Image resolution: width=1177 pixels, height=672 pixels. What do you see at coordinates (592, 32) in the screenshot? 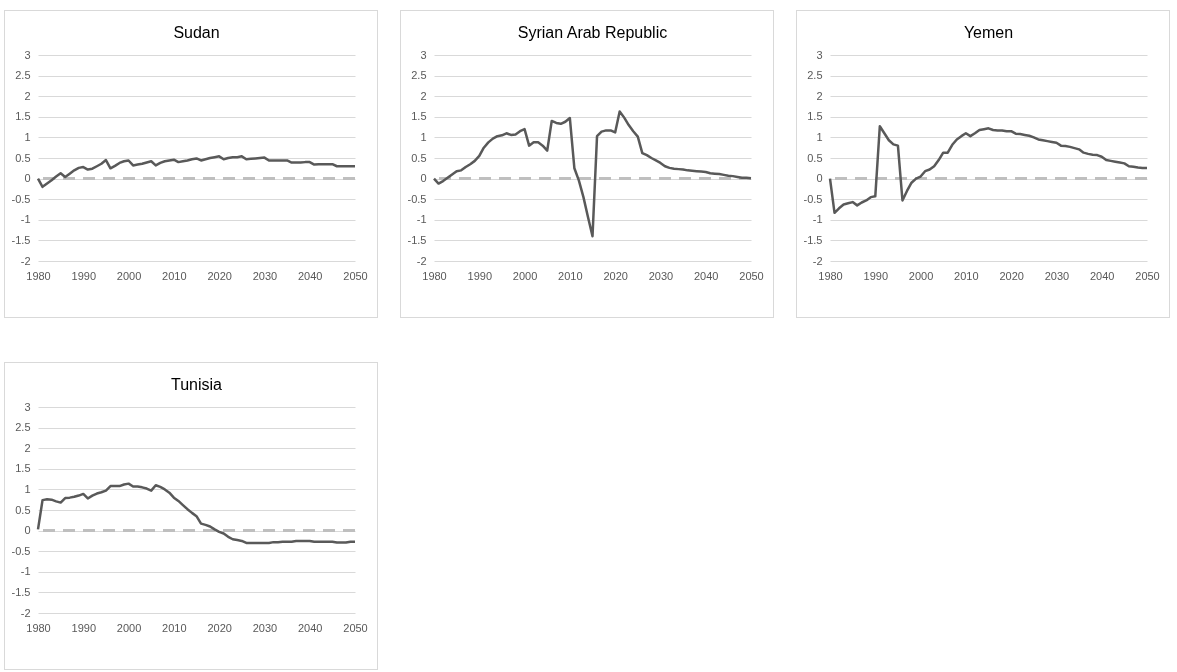
I see `chart-title: Syrian Arab Republic` at bounding box center [592, 32].